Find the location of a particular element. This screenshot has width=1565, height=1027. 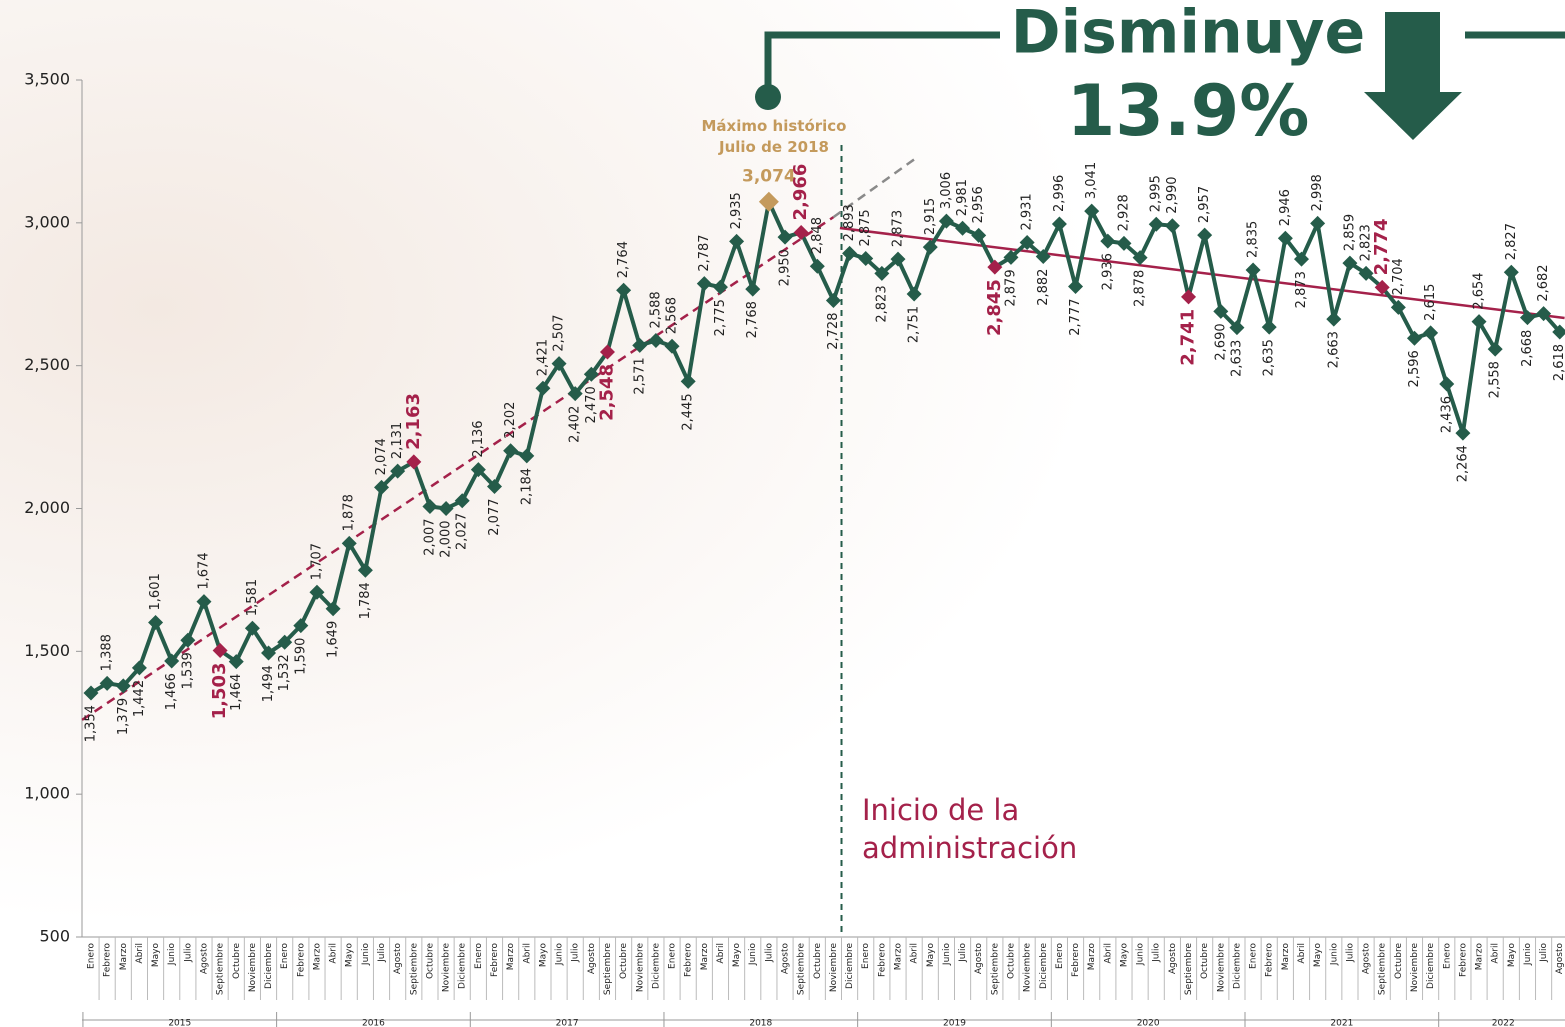

down-arrow is located at coordinates (1413, 76).